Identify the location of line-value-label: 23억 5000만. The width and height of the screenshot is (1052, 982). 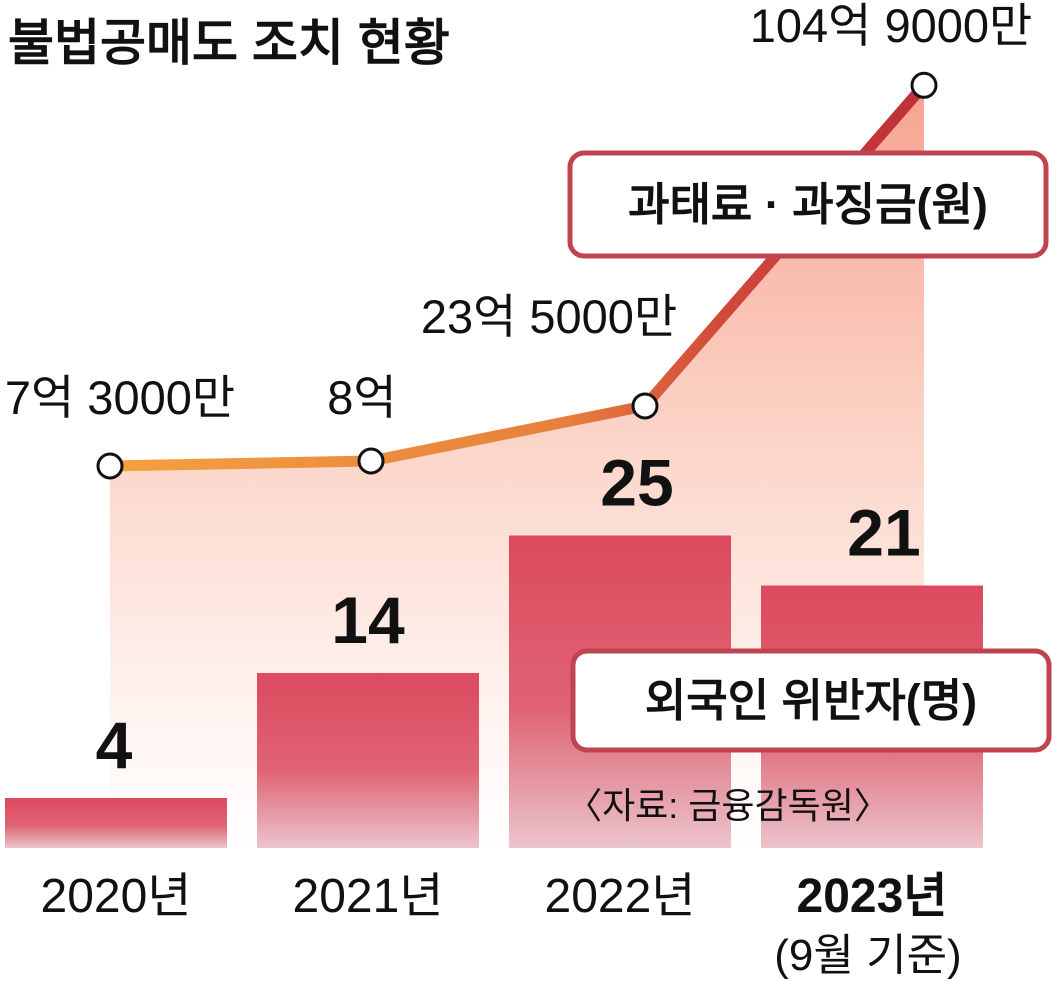
(549, 316).